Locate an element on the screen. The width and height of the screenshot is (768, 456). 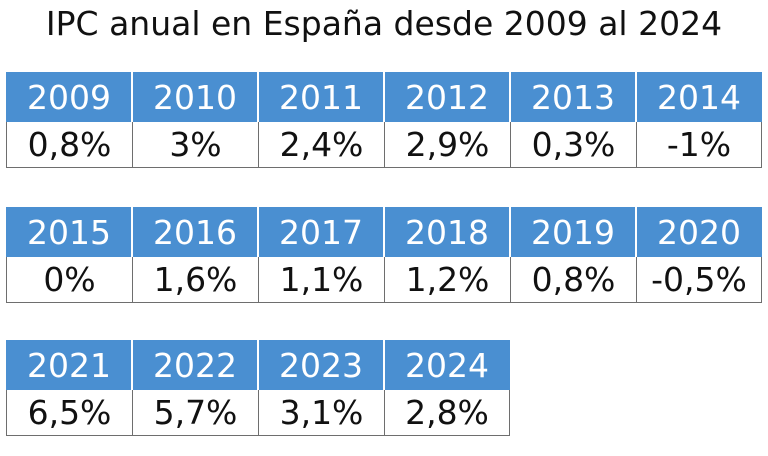
year-cell: 2021 is located at coordinates (69, 365).